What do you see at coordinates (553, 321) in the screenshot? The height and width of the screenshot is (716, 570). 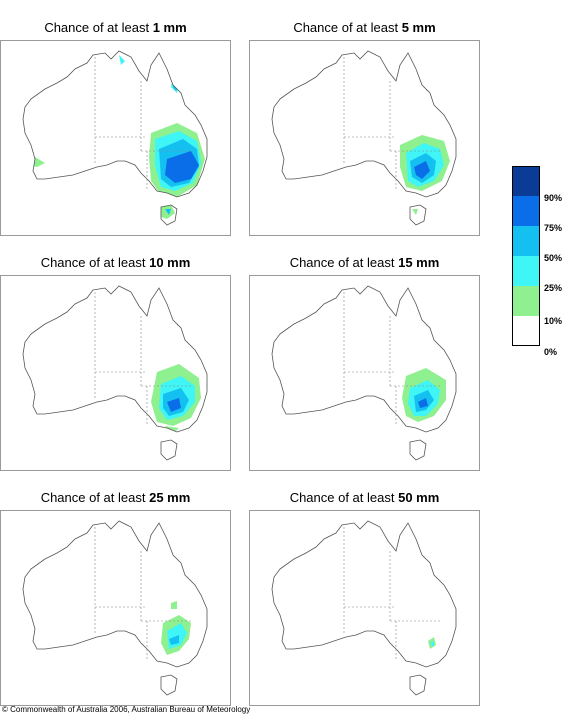 I see `legend-label-10: 10%` at bounding box center [553, 321].